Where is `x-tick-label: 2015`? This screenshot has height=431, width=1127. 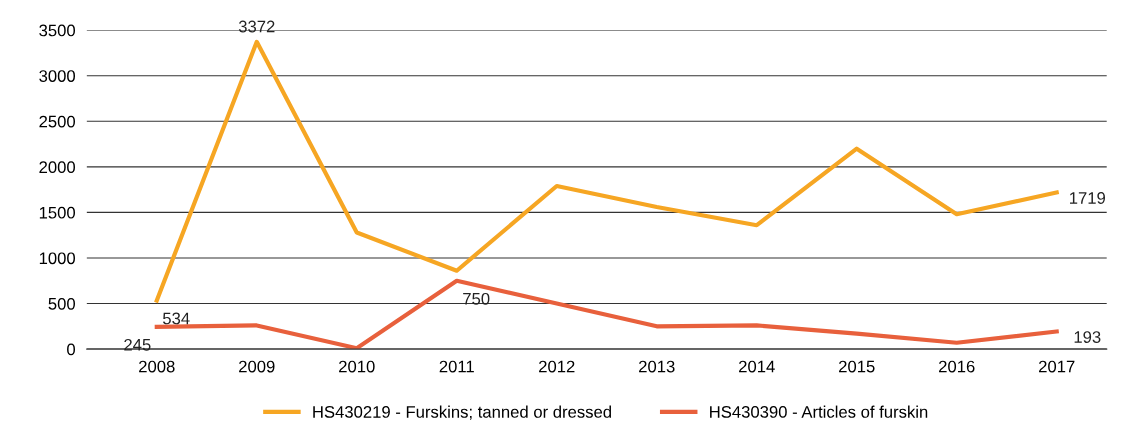
x-tick-label: 2015 is located at coordinates (857, 366).